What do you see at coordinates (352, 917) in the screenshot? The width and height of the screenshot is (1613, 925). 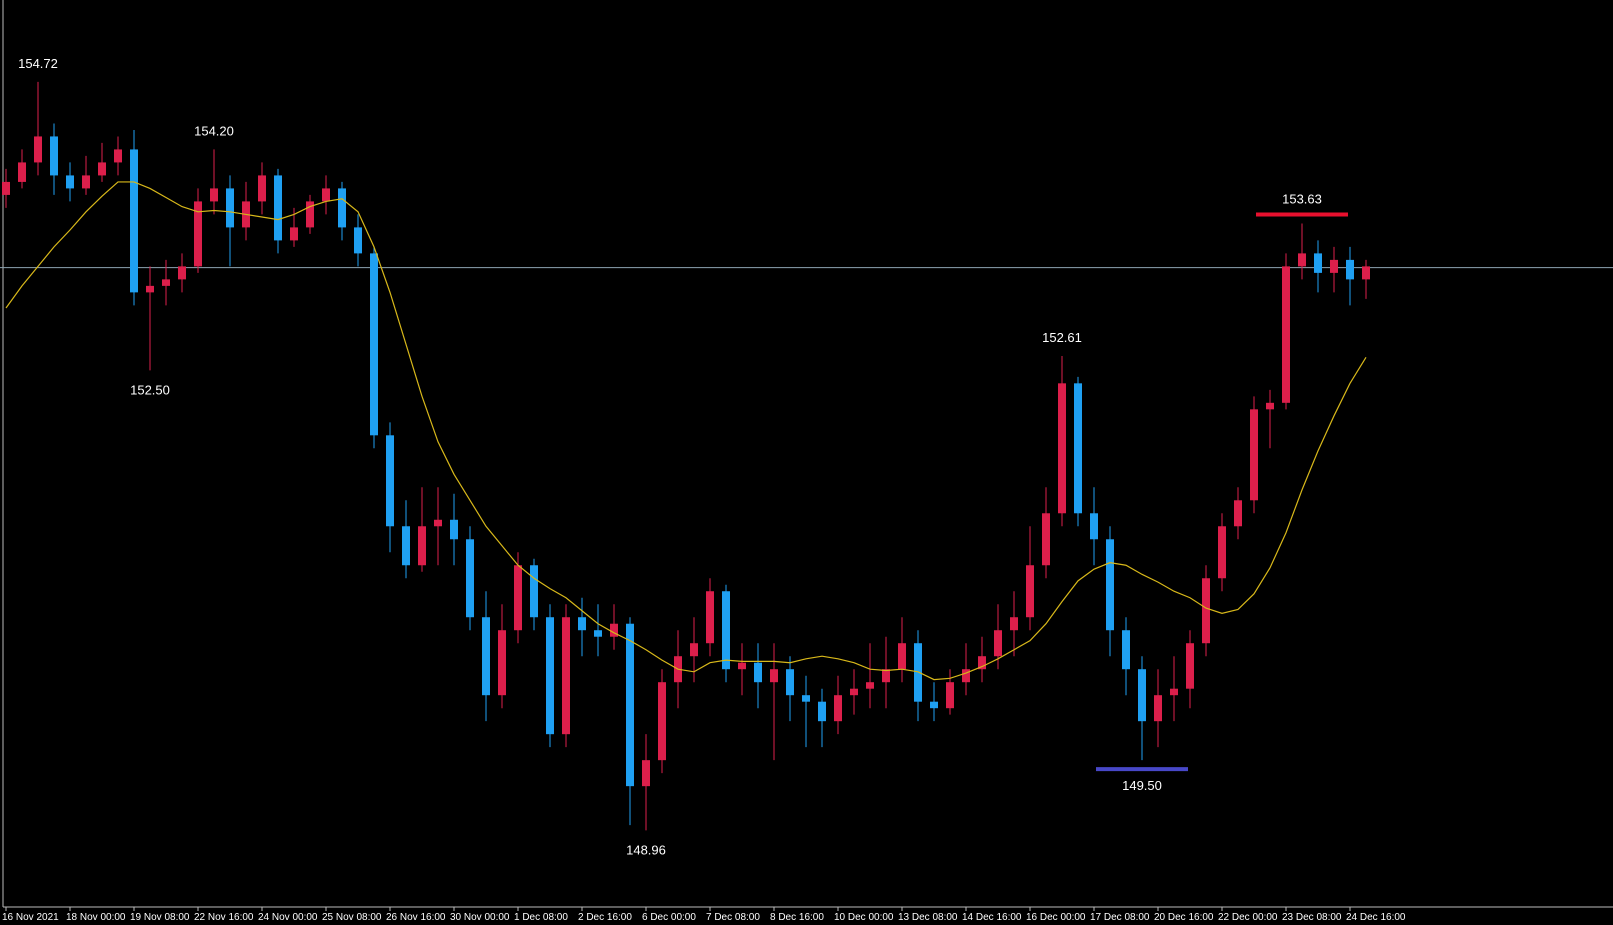 I see `x-tick-label: 25 Nov 08:00` at bounding box center [352, 917].